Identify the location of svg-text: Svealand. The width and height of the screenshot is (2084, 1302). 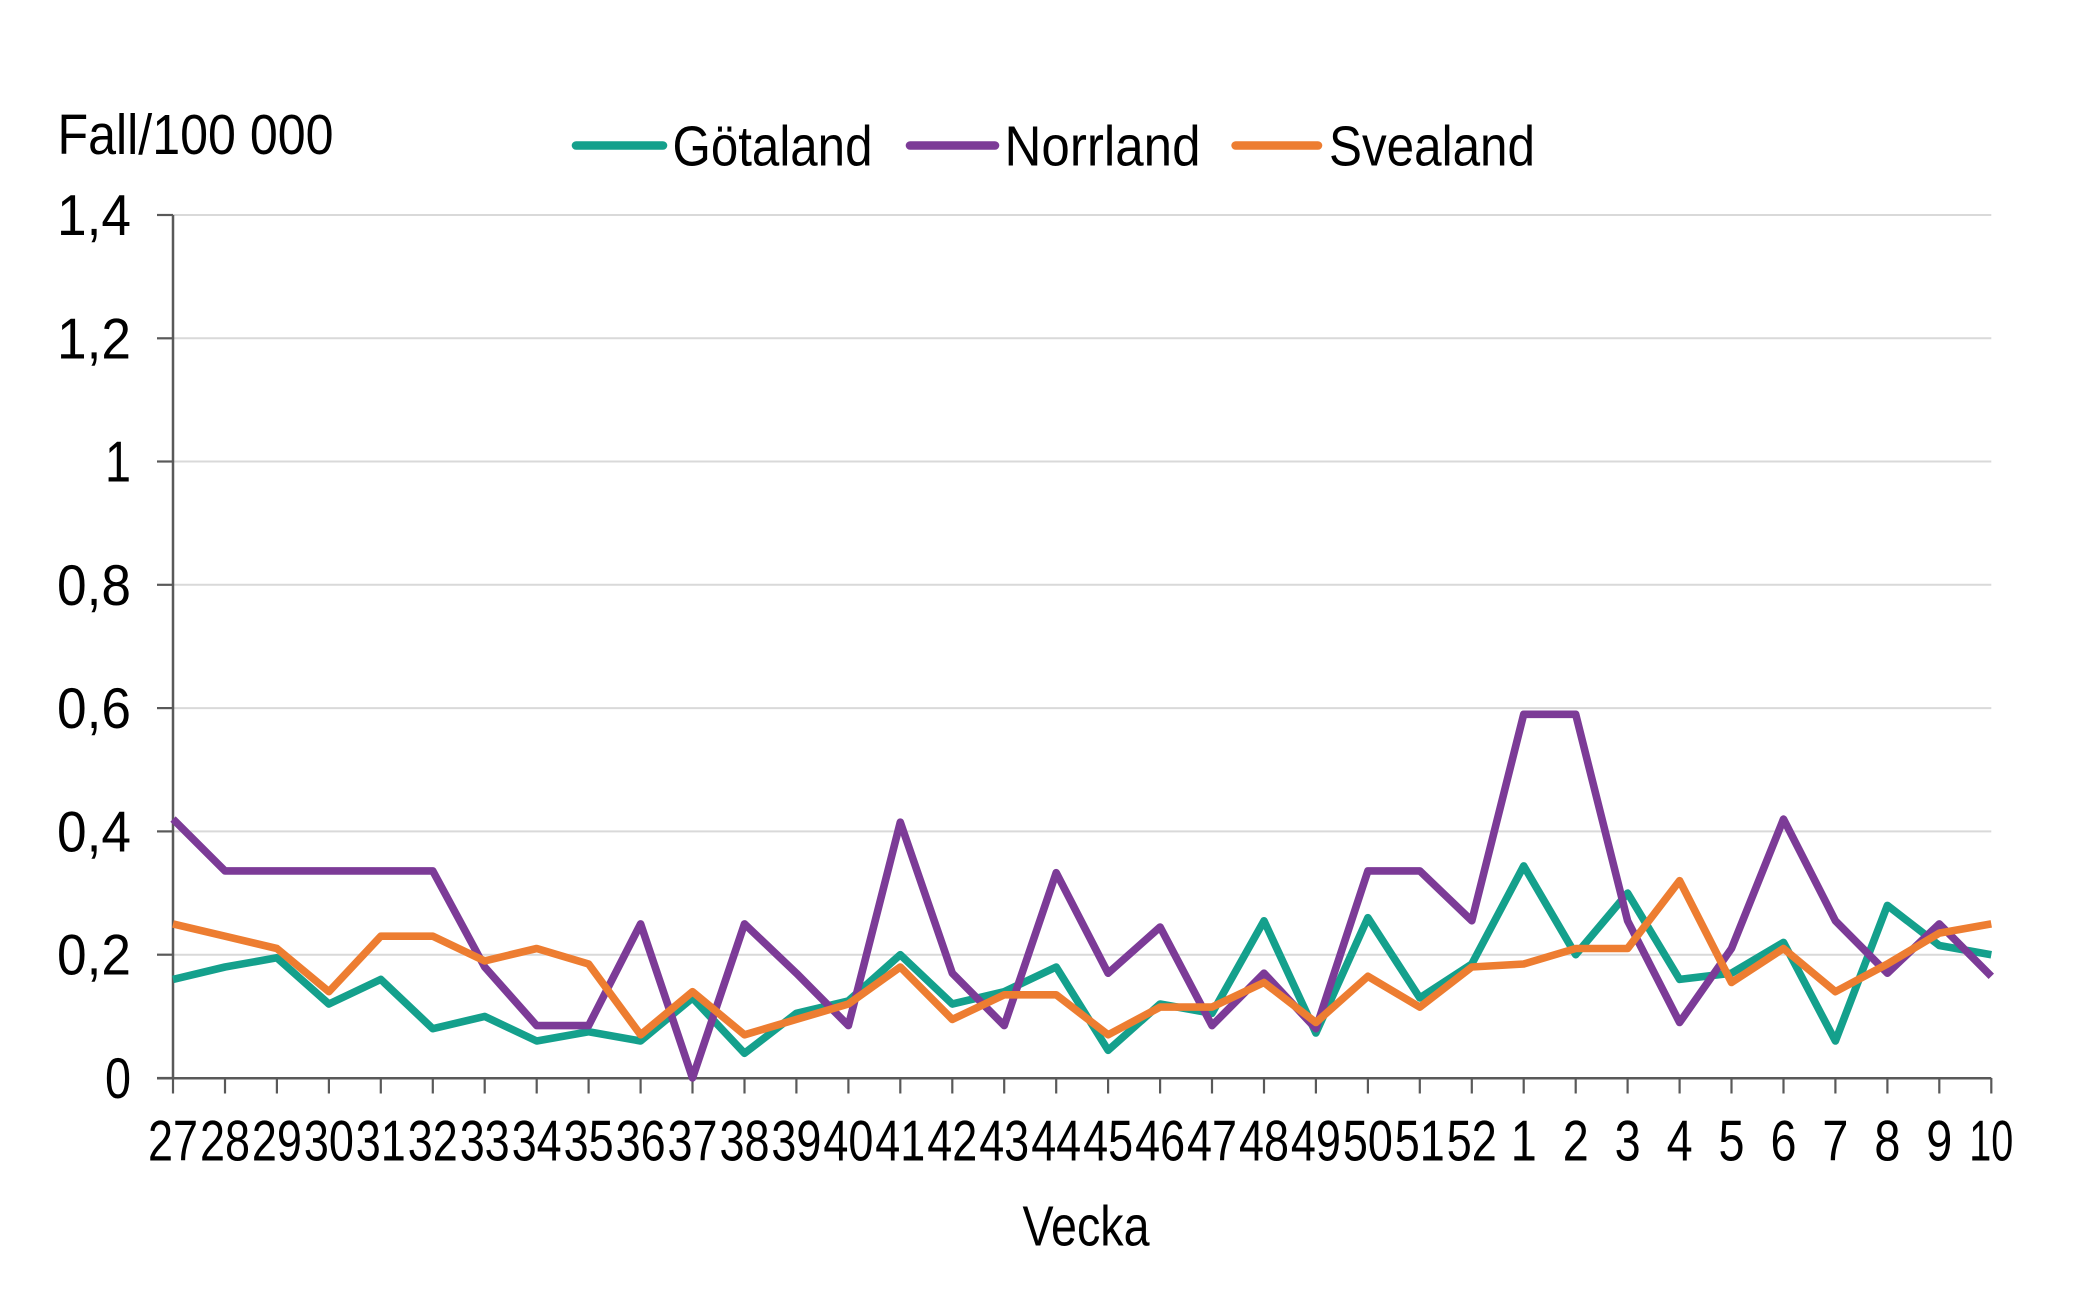
(1432, 146).